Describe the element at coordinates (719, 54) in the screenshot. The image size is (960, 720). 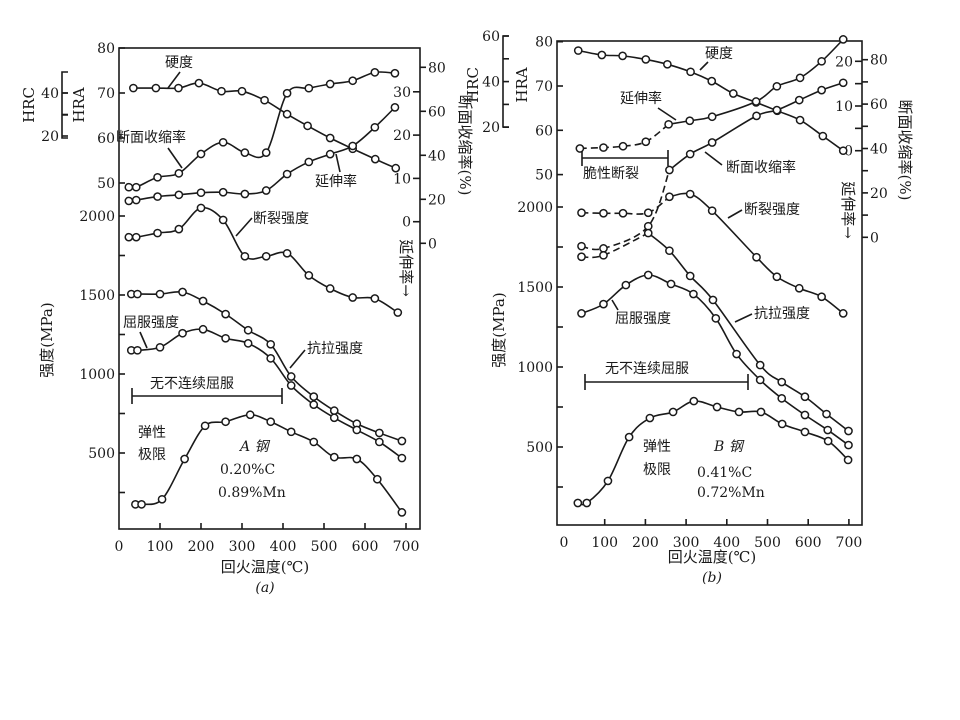
I see `label-hardness-b: 硬度` at that location.